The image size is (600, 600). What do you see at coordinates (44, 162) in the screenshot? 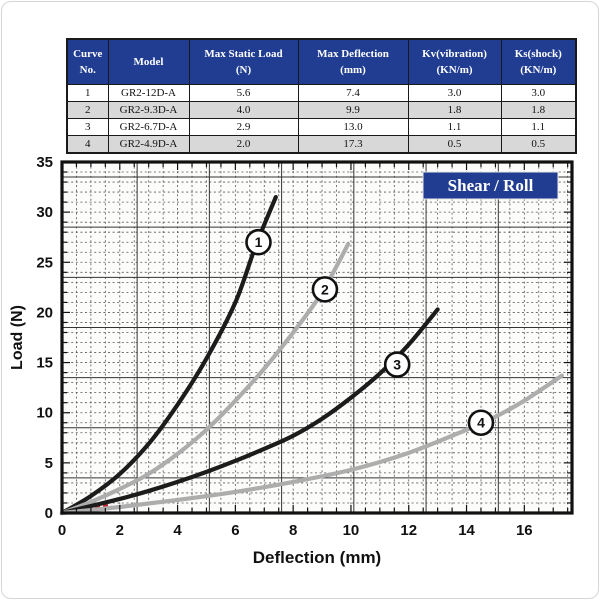
I see `y-tick-label: 35` at bounding box center [44, 162].